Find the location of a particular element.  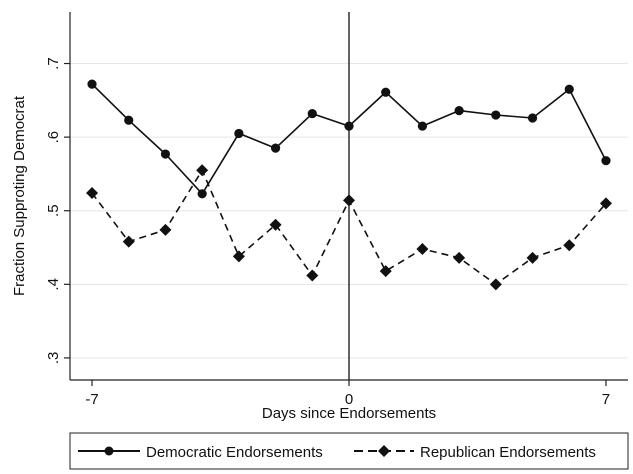

x-axis-ticks: -7 0 7 is located at coordinates (347, 394).